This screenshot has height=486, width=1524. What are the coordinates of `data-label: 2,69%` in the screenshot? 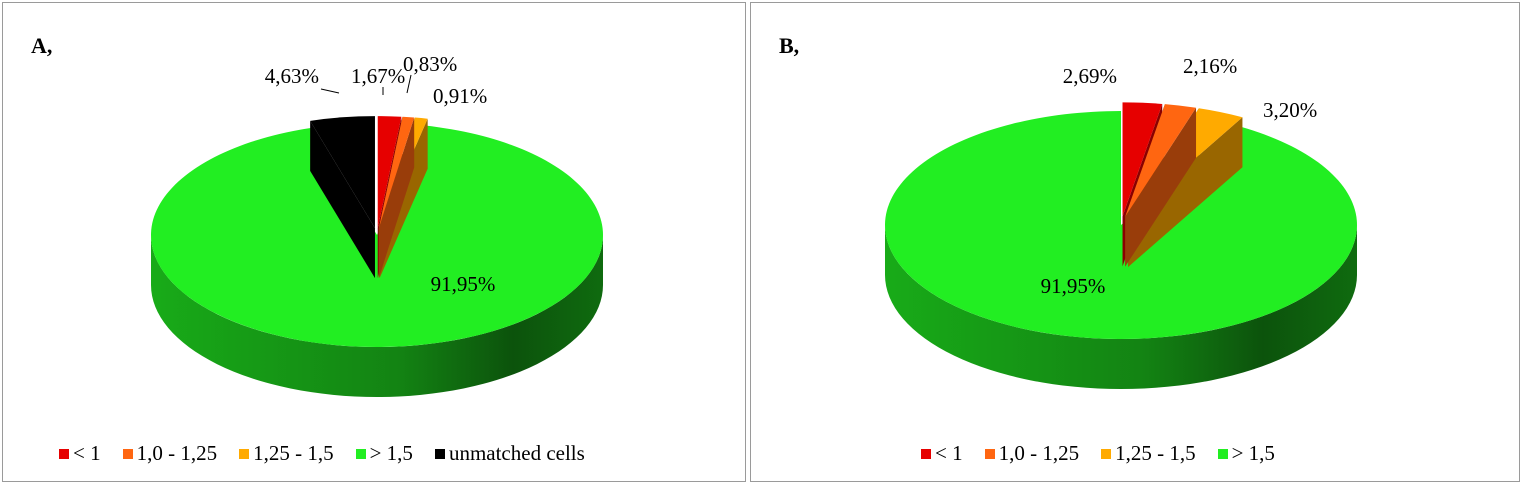 It's located at (1090, 76).